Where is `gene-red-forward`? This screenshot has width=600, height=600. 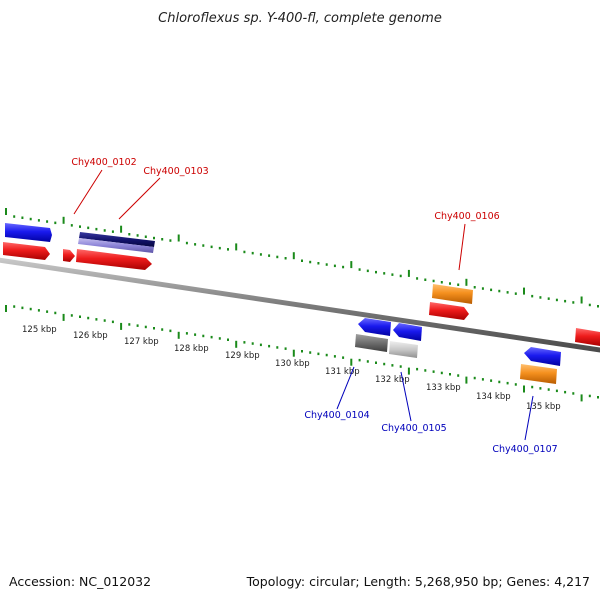
gene-red-forward is located at coordinates (26, 251).